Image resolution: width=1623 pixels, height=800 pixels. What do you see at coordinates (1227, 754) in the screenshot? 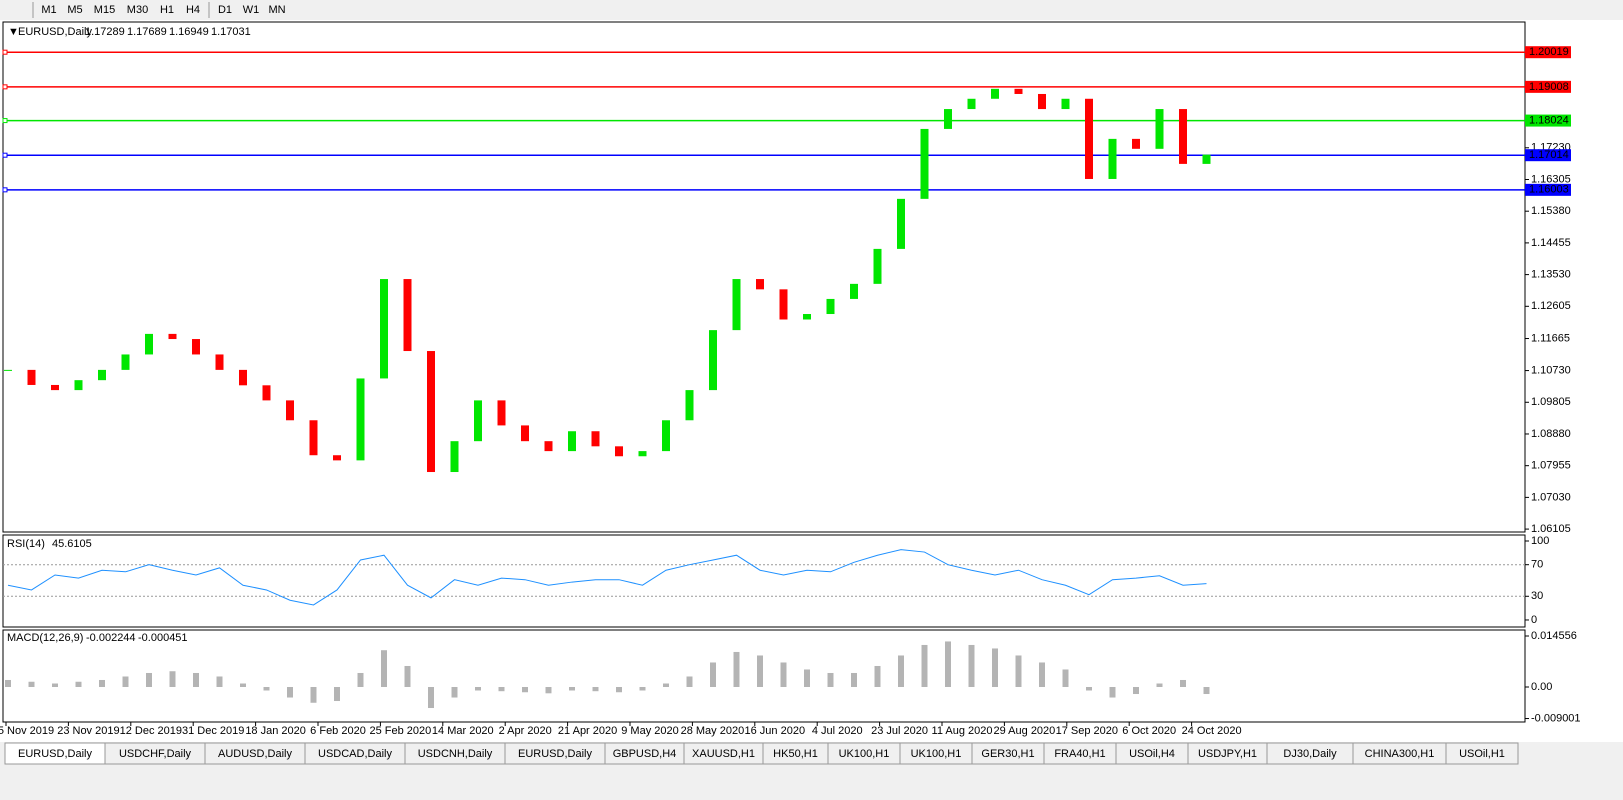
I see `tab-label: USDJPY,H1` at bounding box center [1227, 754].